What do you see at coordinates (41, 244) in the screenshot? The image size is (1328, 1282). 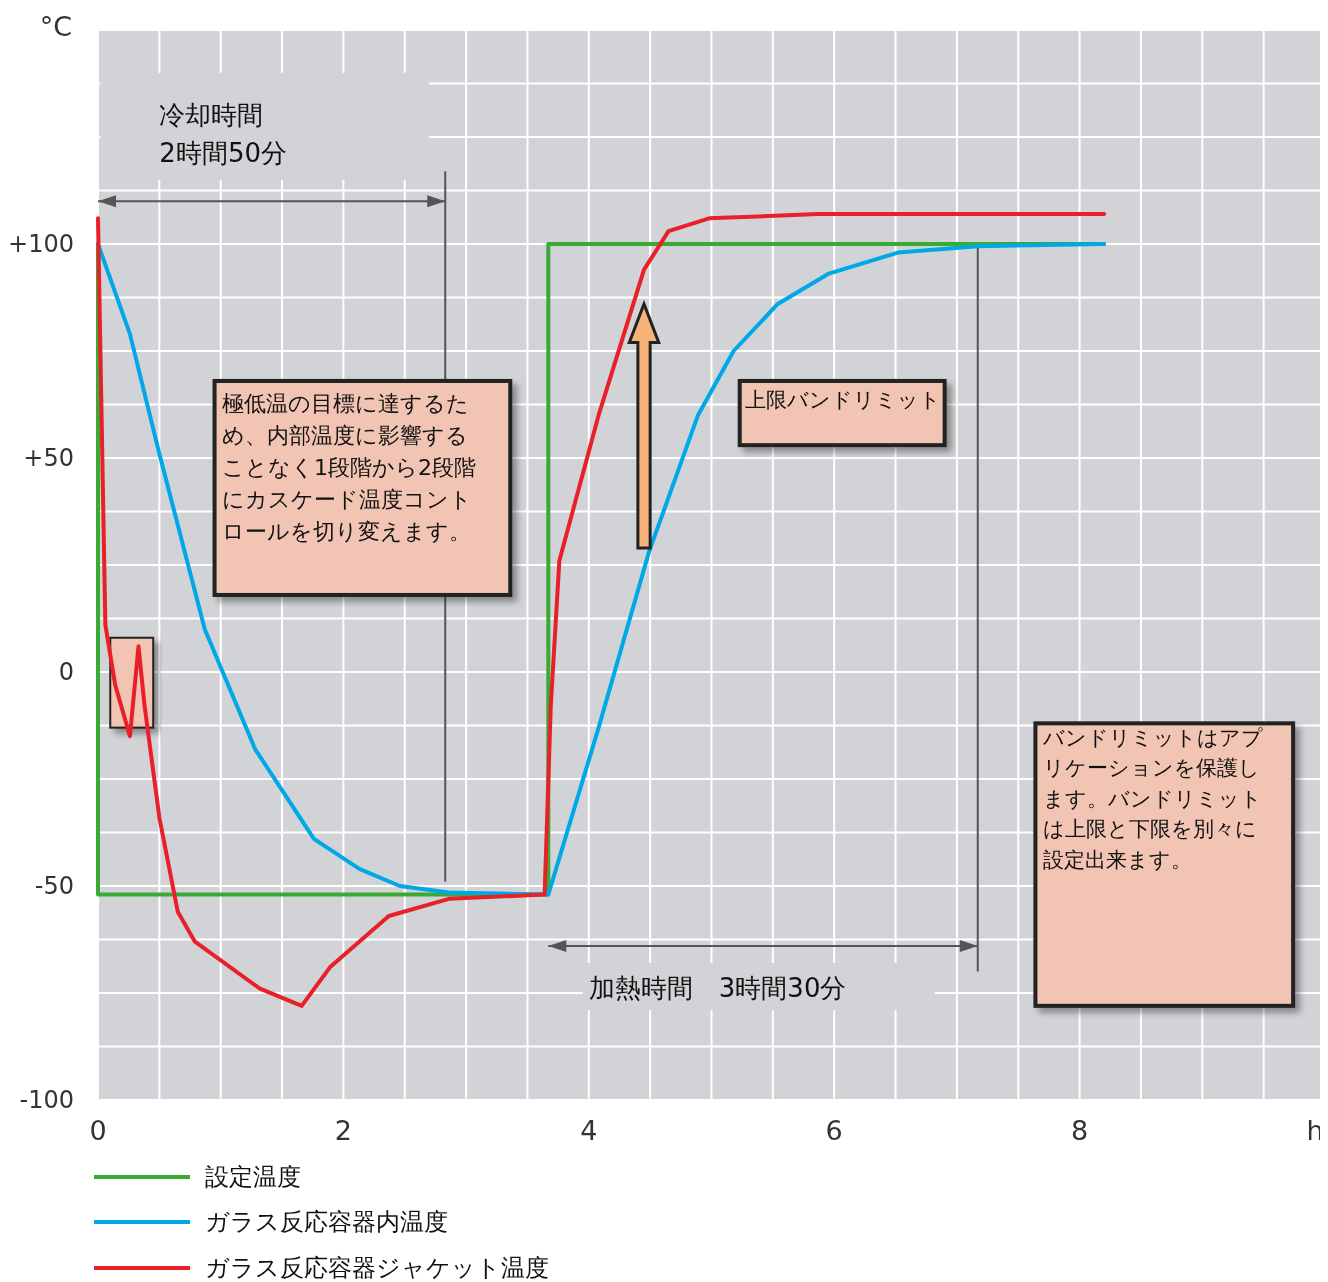 I see `y-tick-label: +100` at bounding box center [41, 244].